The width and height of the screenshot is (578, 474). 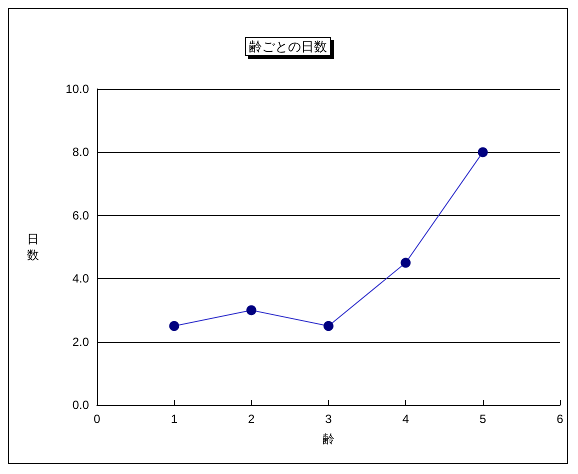 I want to click on y-tick-label: 0.0, so click(x=81, y=405).